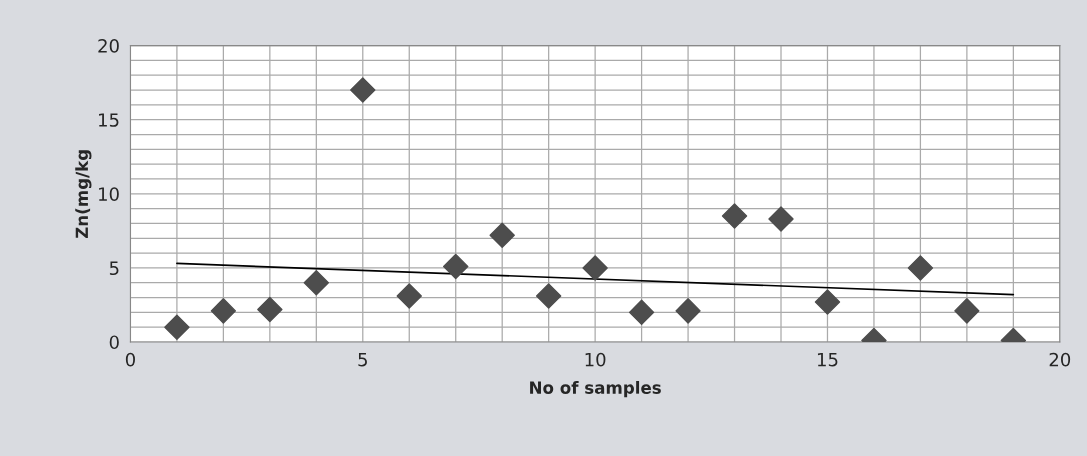  What do you see at coordinates (130, 359) in the screenshot?
I see `x-tick-label: 0` at bounding box center [130, 359].